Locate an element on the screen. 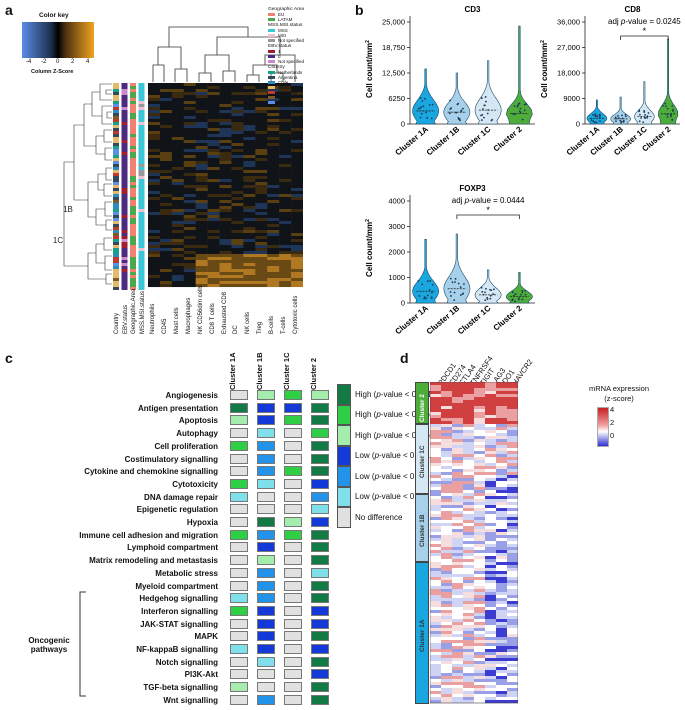  cluster-1c-text: 1C is located at coordinates (58, 240).